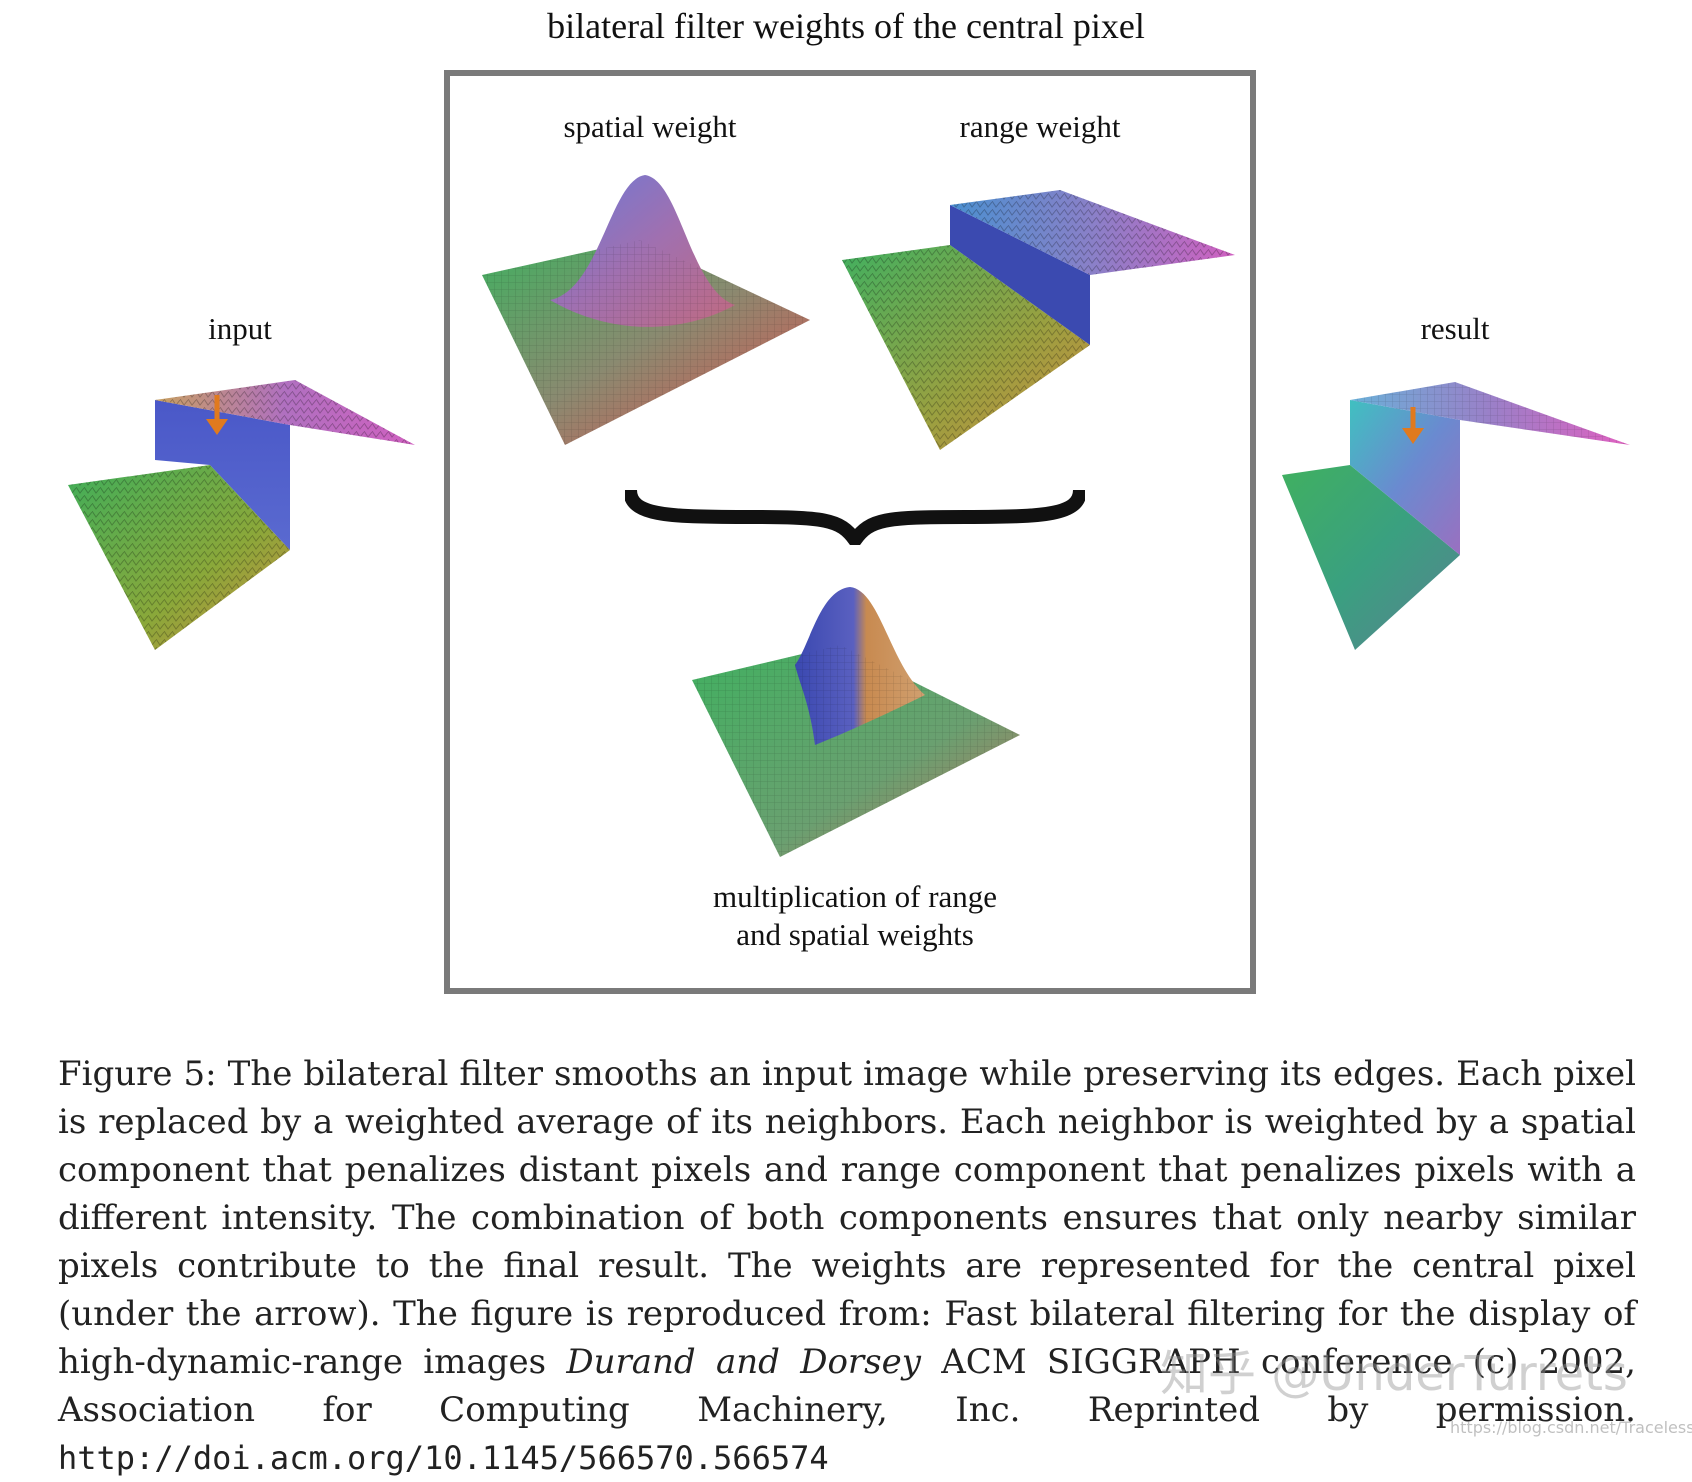 The height and width of the screenshot is (1482, 1692). I want to click on combine-brace-icon, so click(855, 517).